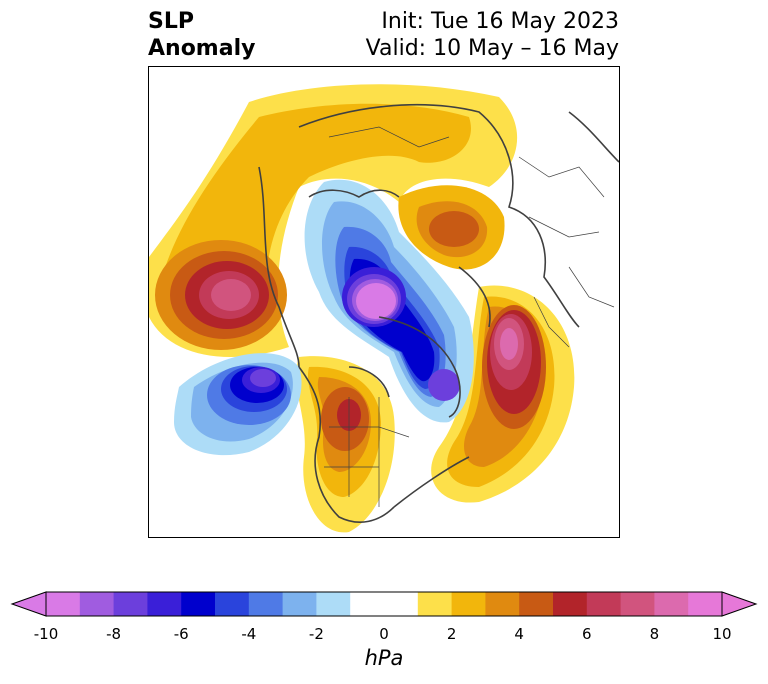 Image resolution: width=768 pixels, height=684 pixels. I want to click on colorbar-units: hPa, so click(384, 658).